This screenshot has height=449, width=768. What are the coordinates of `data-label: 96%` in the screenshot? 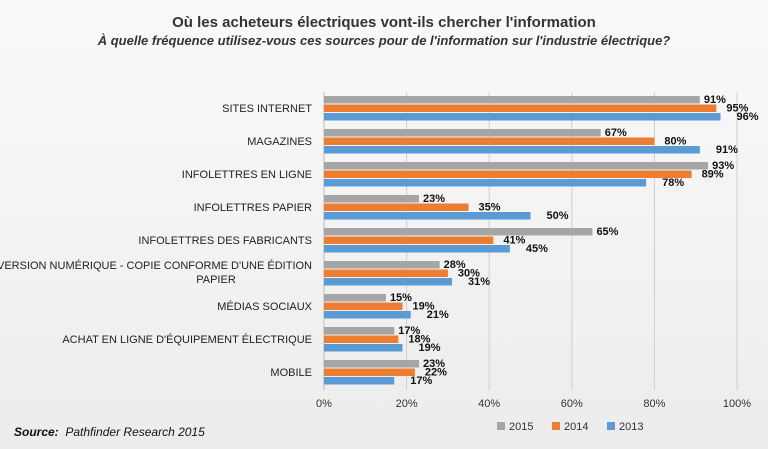 It's located at (747, 117).